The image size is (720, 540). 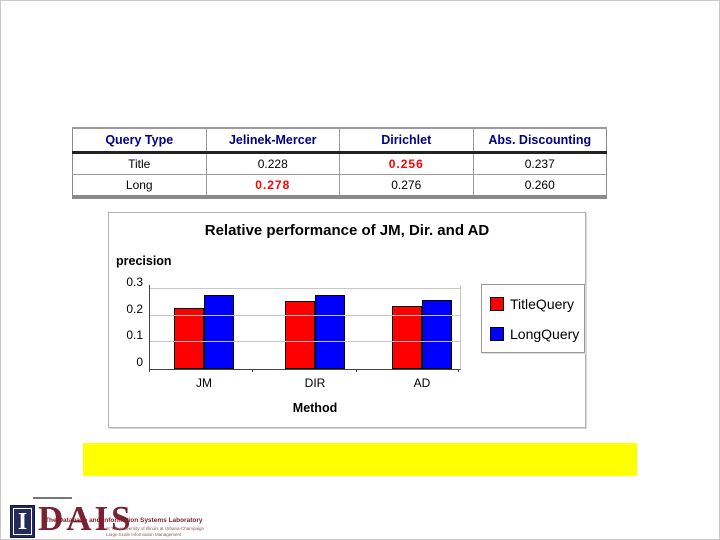 I want to click on table-row: Title 0.228 0.256 0.237, so click(x=339, y=163).